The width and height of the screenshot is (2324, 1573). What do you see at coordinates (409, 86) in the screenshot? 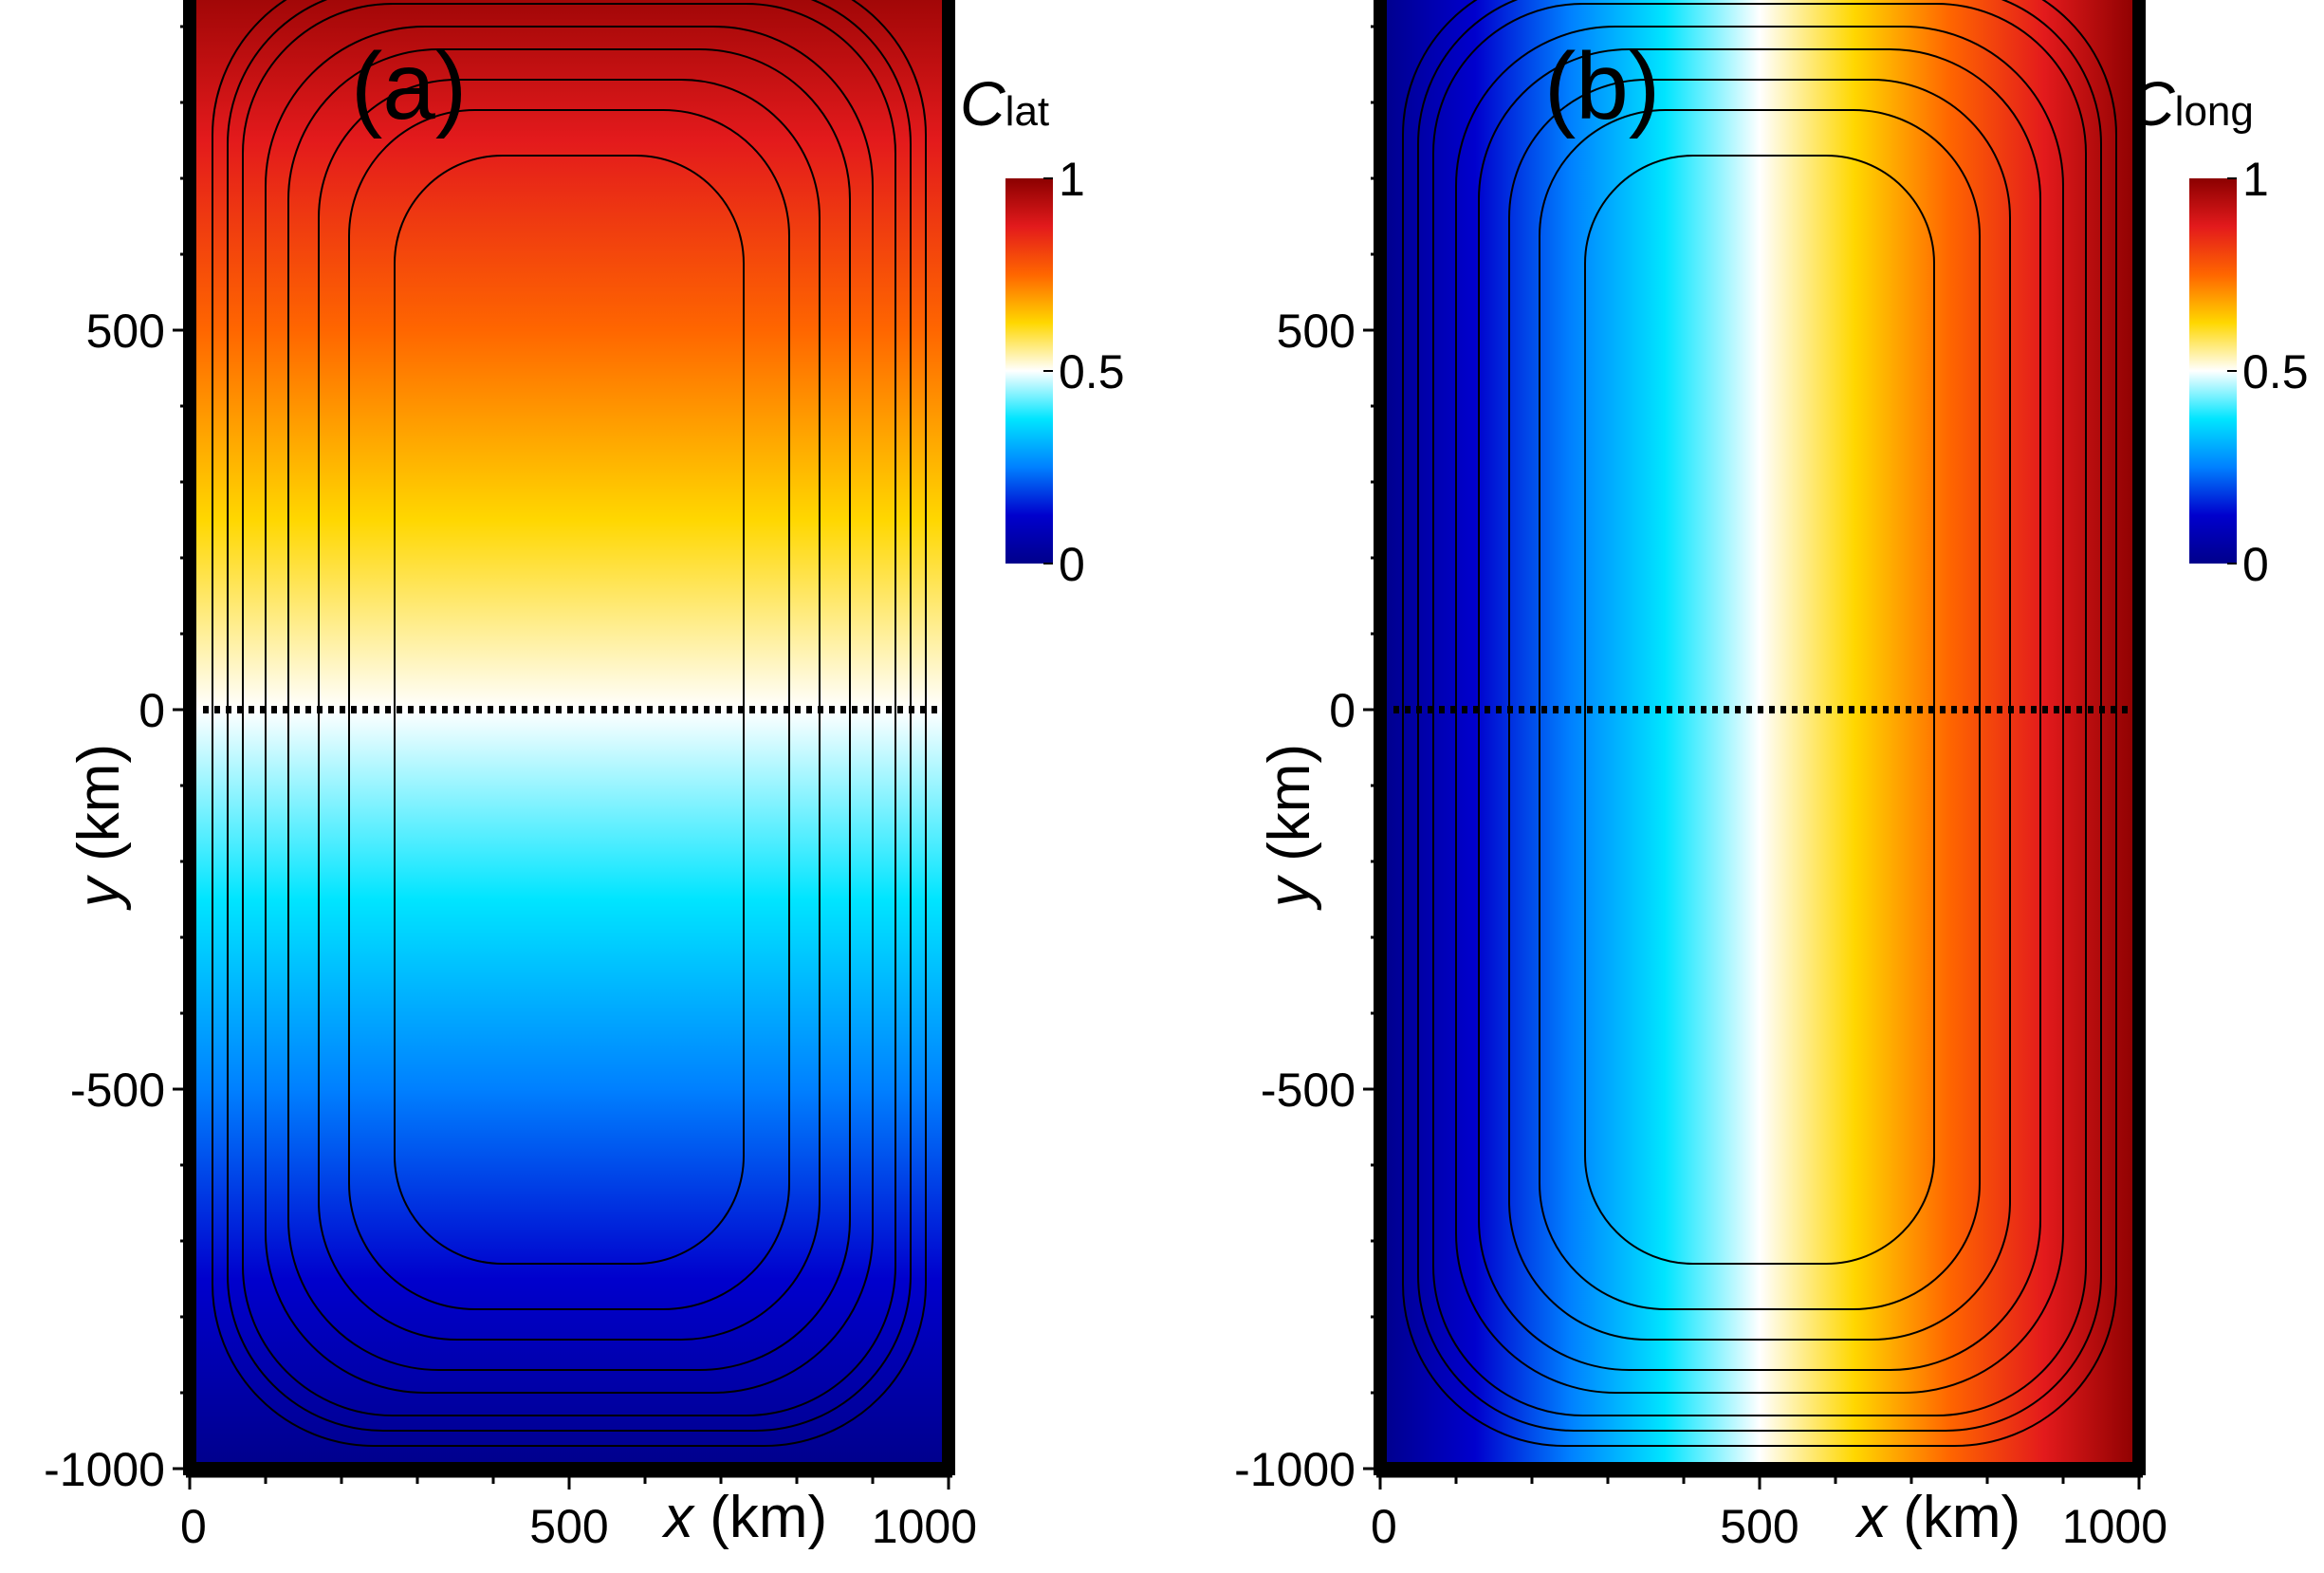
I see `panel-label: (a)` at bounding box center [409, 86].